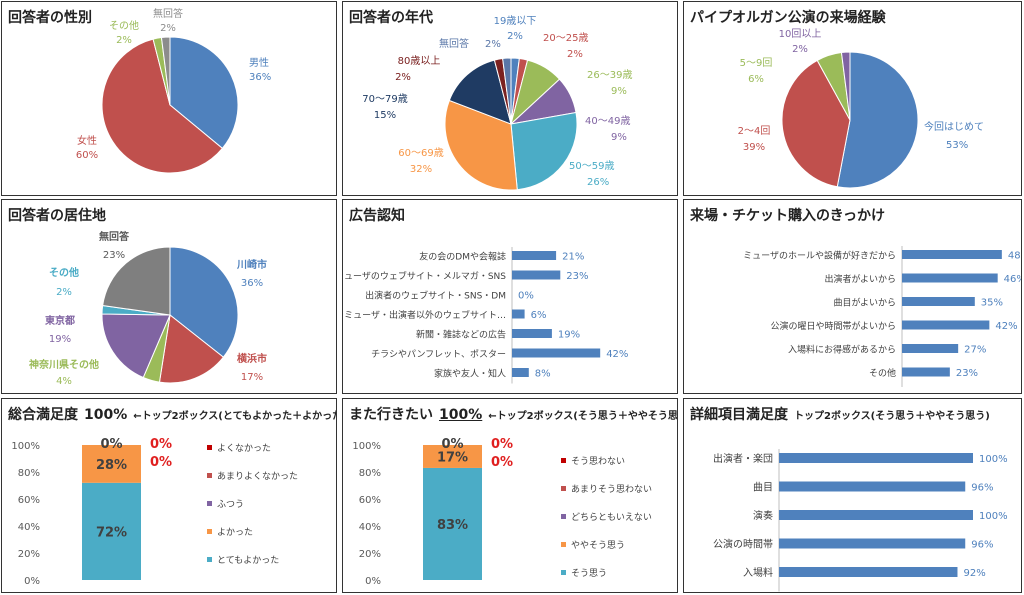 Image resolution: width=1024 pixels, height=595 pixels. Describe the element at coordinates (1015, 256) in the screenshot. I see `data-label: 48%` at that location.